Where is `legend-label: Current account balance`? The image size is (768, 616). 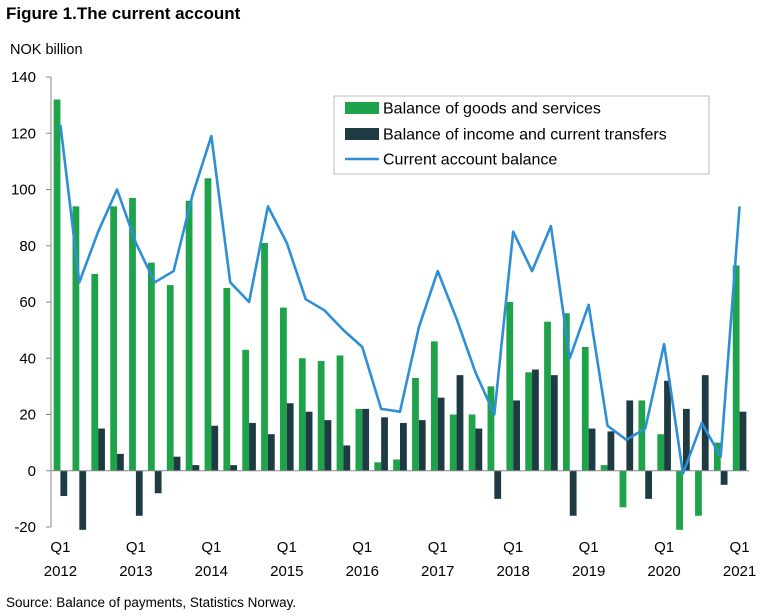 legend-label: Current account balance is located at coordinates (470, 160).